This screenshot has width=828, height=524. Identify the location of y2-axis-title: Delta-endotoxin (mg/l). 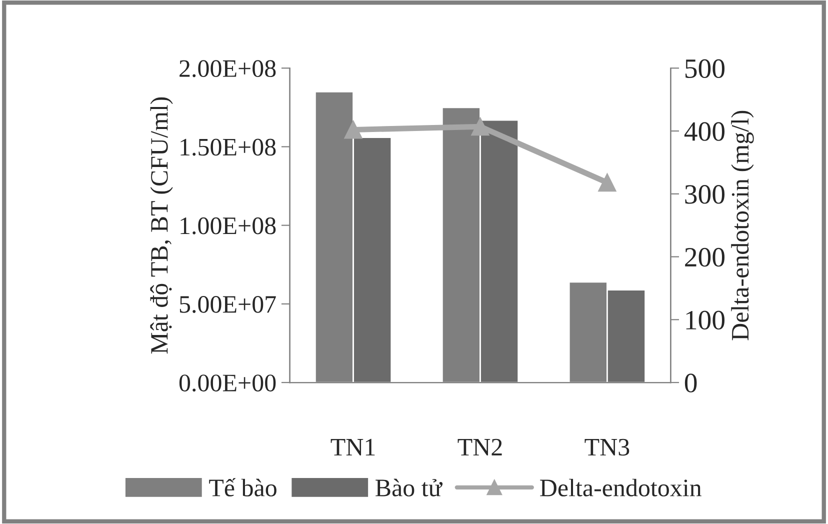
(742, 225).